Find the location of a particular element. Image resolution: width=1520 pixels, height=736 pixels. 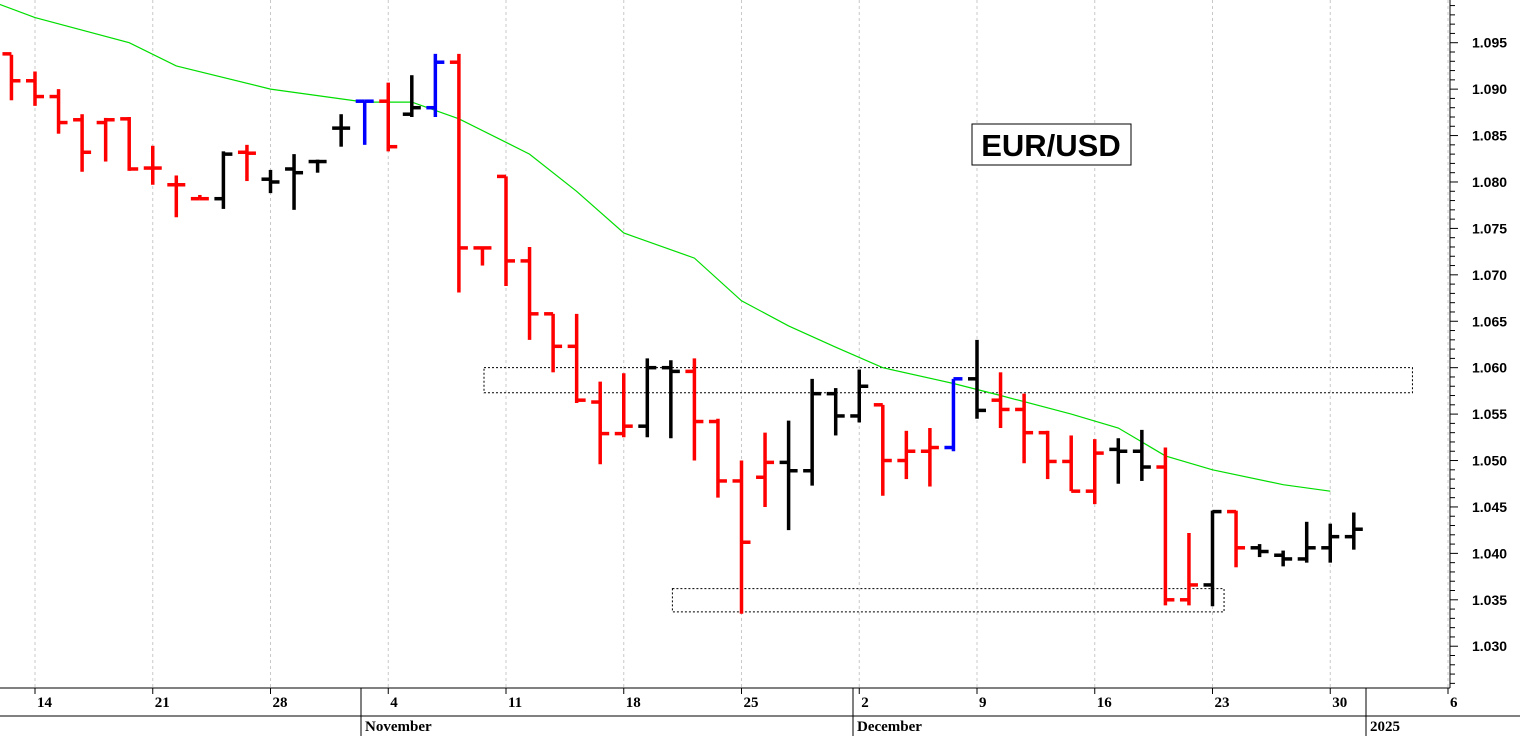

y-tick-label: 1.090 is located at coordinates (1489, 89).